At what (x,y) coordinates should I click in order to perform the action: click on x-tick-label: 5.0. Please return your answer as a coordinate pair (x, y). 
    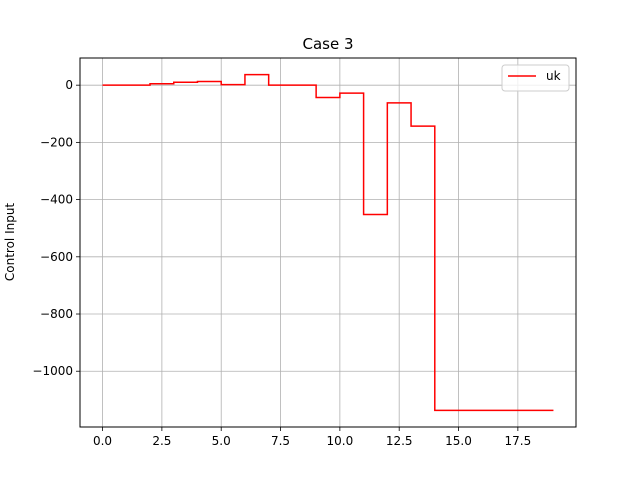
    Looking at the image, I should click on (221, 441).